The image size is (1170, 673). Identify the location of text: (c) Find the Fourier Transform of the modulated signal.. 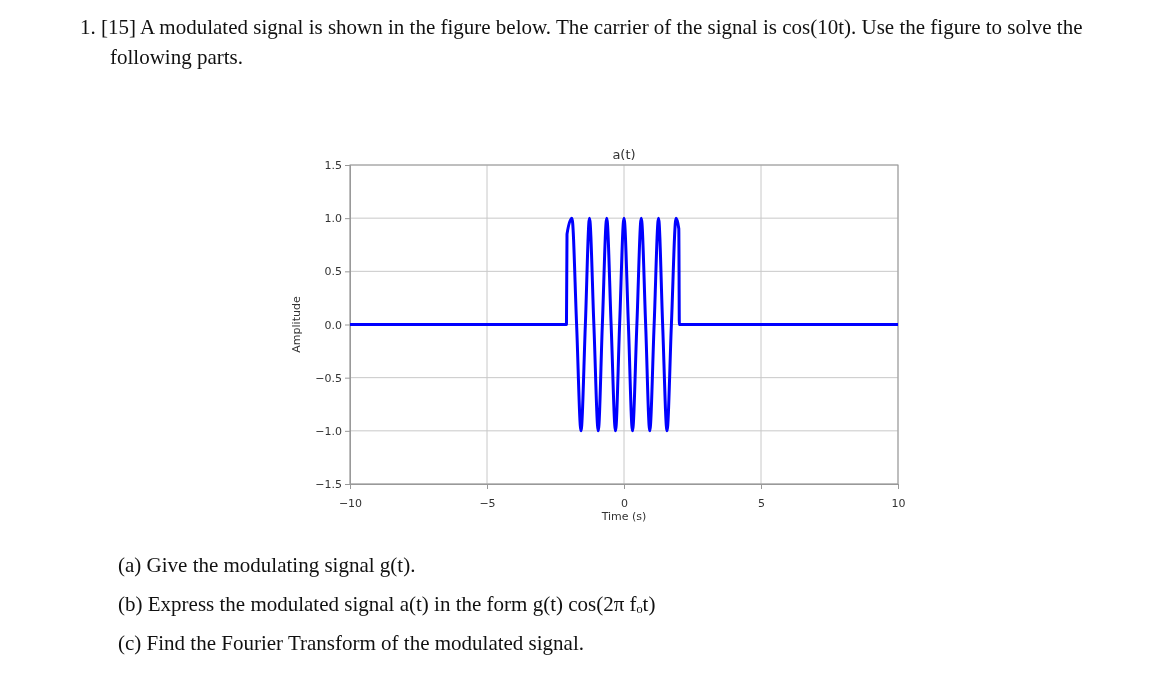
(351, 643).